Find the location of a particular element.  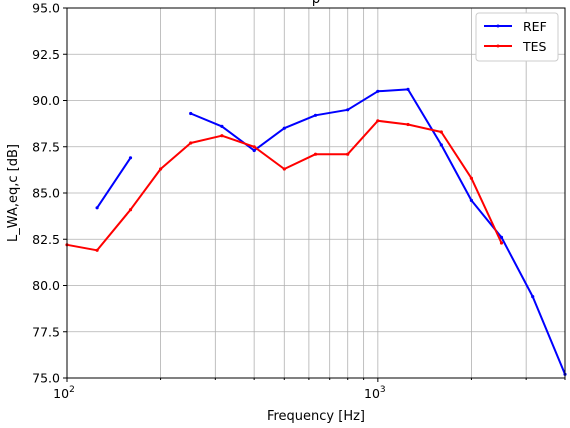

y-tick-label: 95.0 is located at coordinates (46, 8).